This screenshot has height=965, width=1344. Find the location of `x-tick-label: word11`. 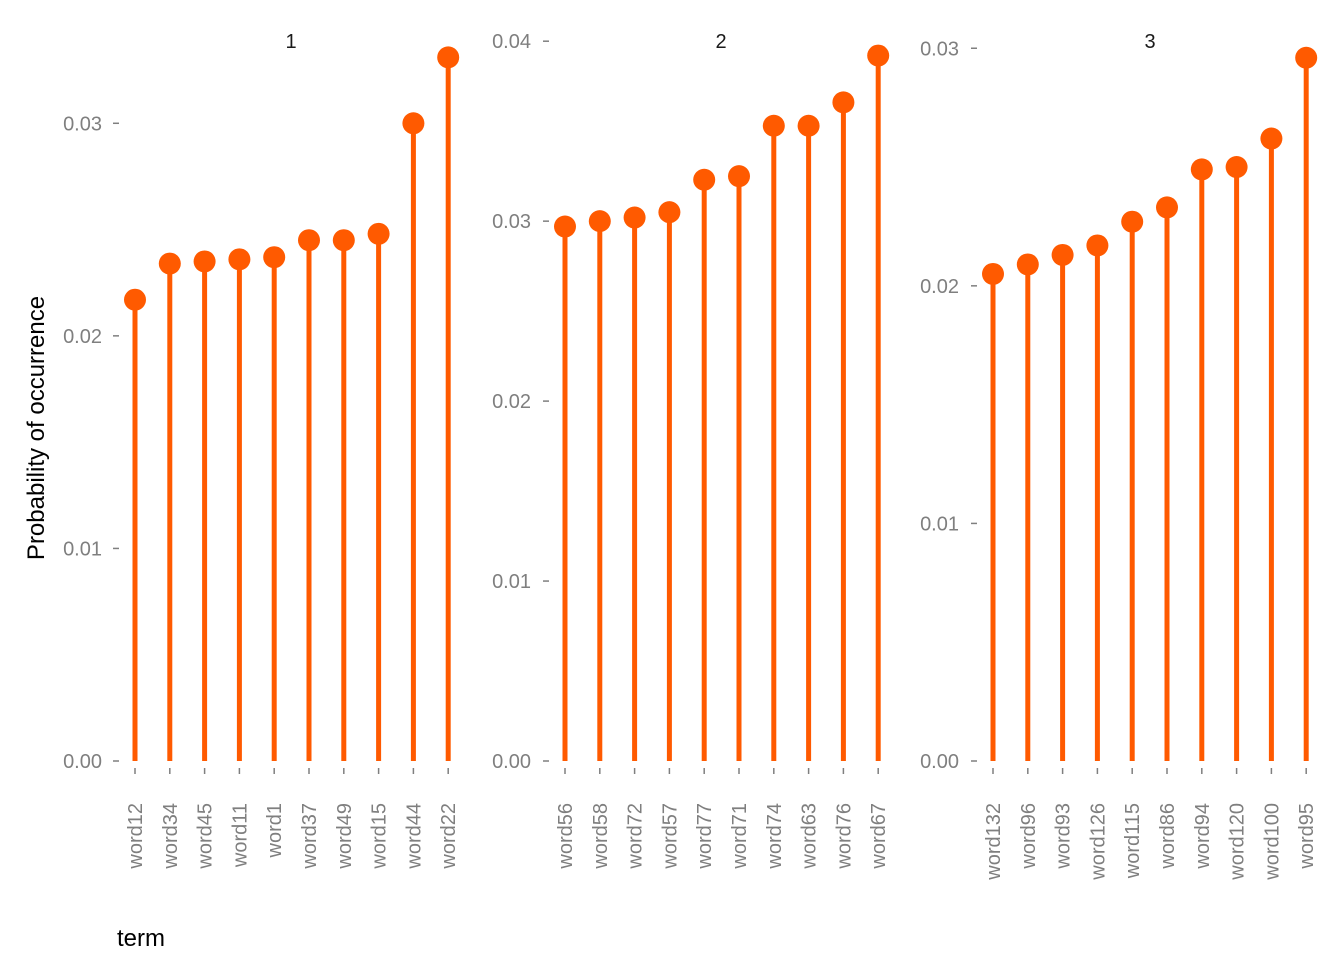

x-tick-label: word11 is located at coordinates (240, 835).